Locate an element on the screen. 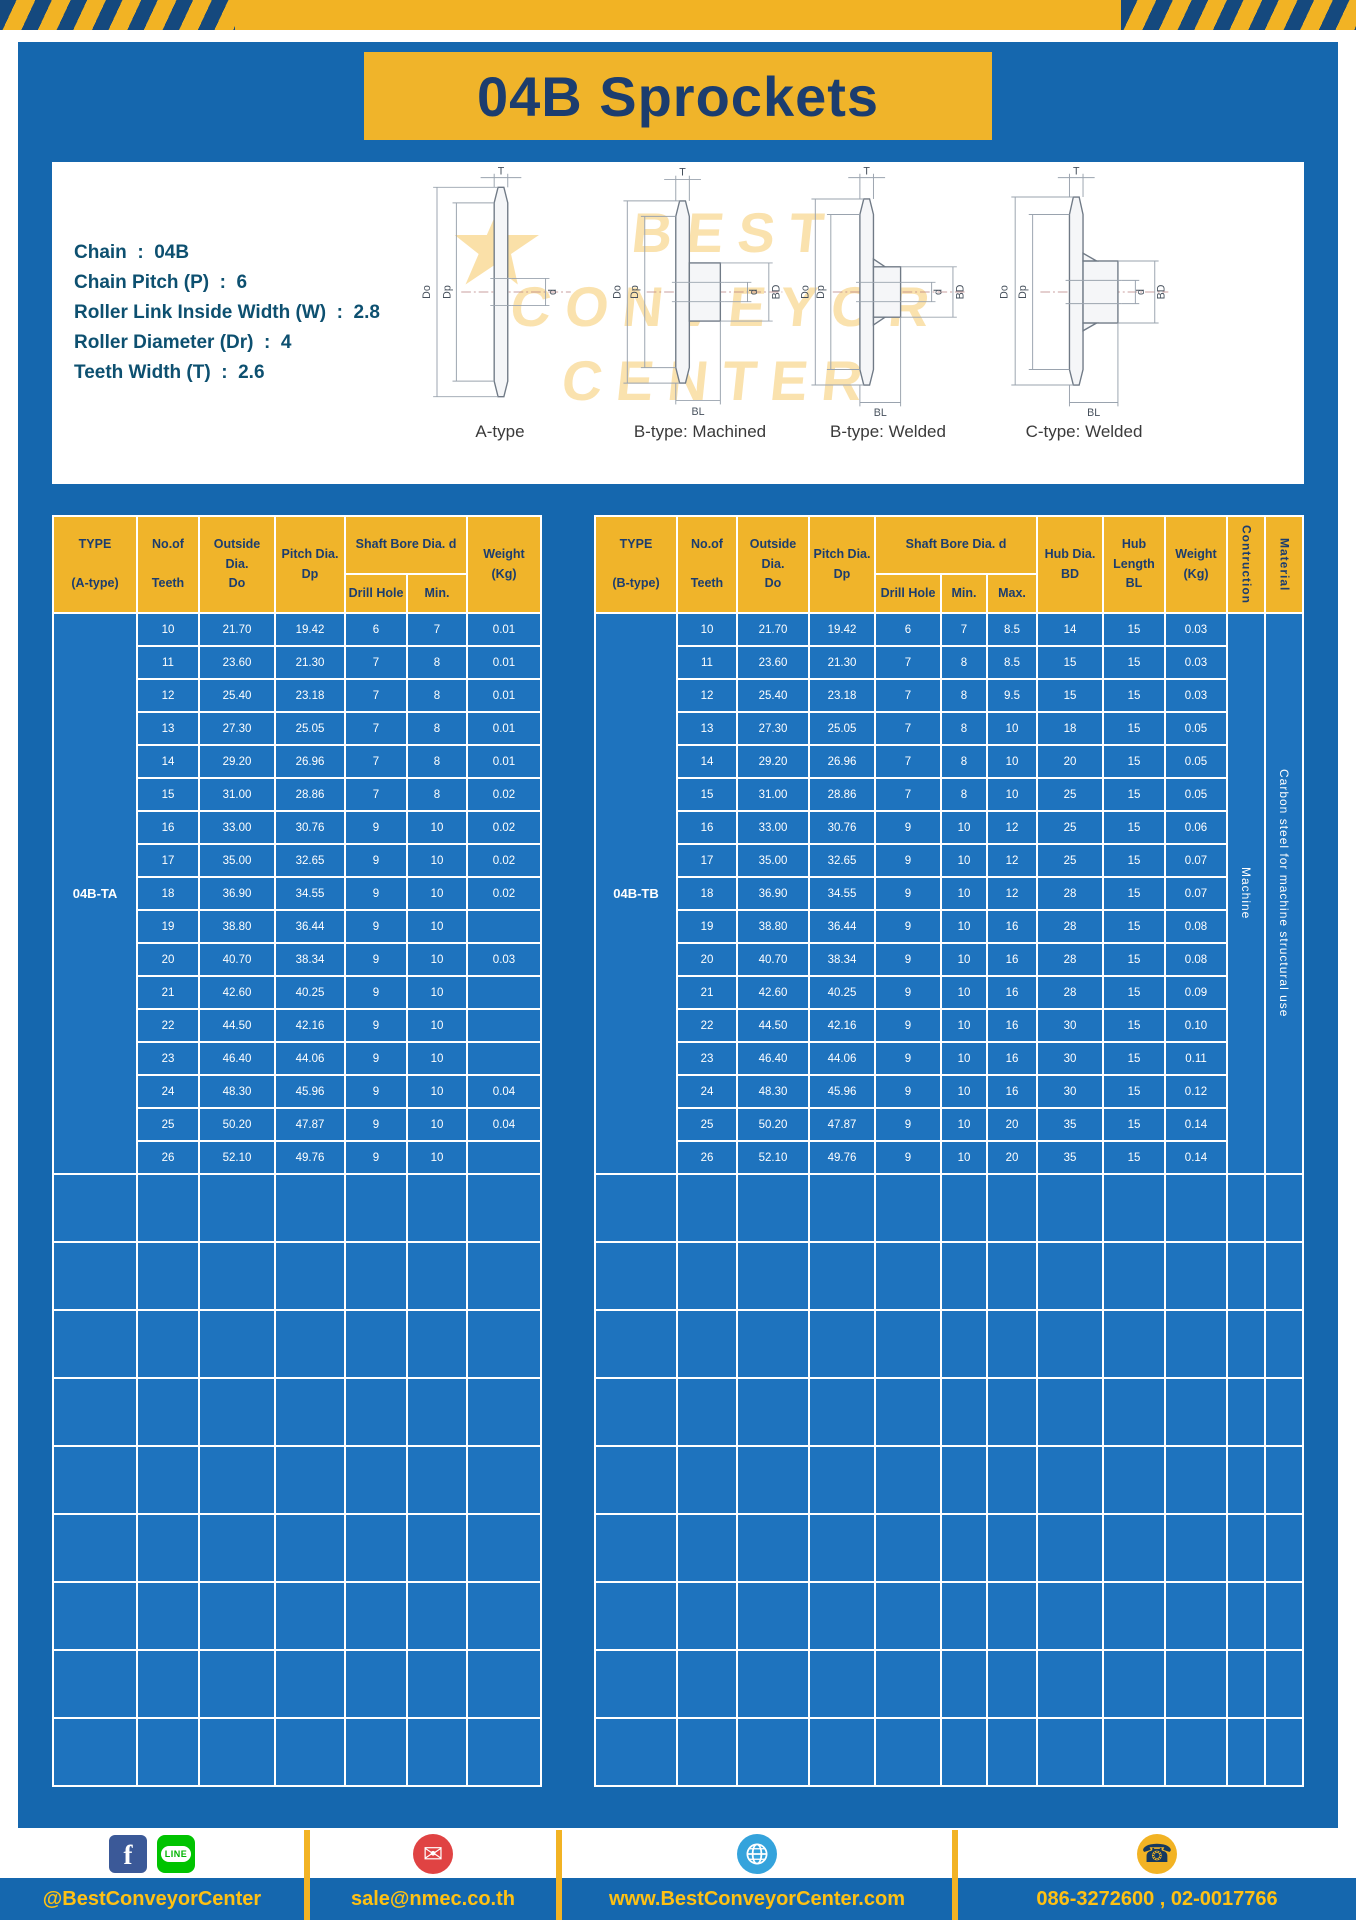 The width and height of the screenshot is (1356, 1920). data-row: 12 25.40 23.18 7 8 0.01 is located at coordinates (297, 695).